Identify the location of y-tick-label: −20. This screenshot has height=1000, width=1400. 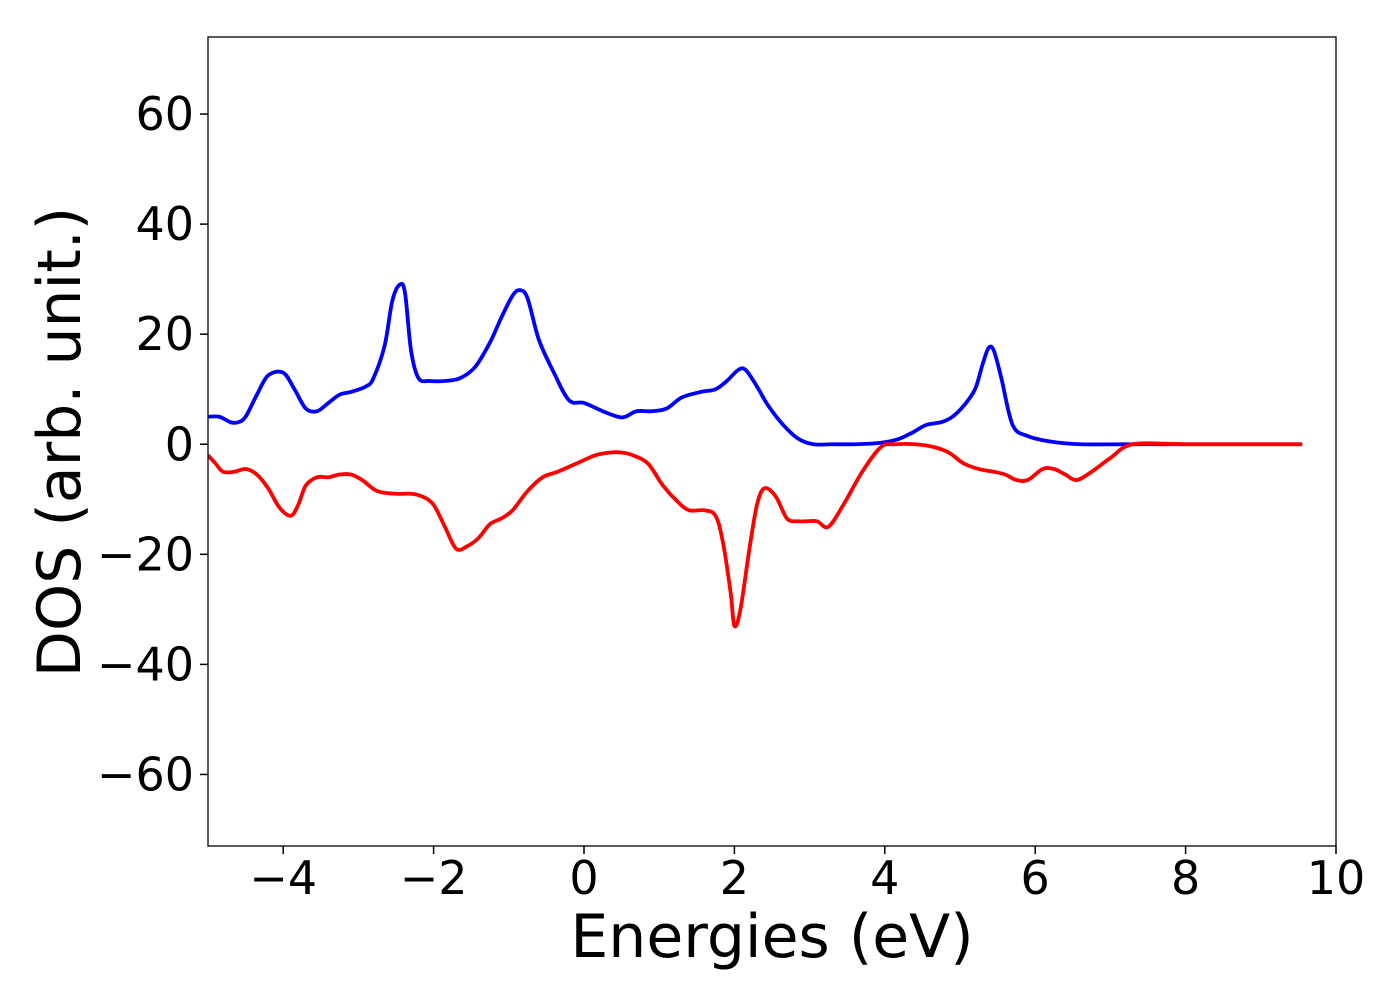
(145, 554).